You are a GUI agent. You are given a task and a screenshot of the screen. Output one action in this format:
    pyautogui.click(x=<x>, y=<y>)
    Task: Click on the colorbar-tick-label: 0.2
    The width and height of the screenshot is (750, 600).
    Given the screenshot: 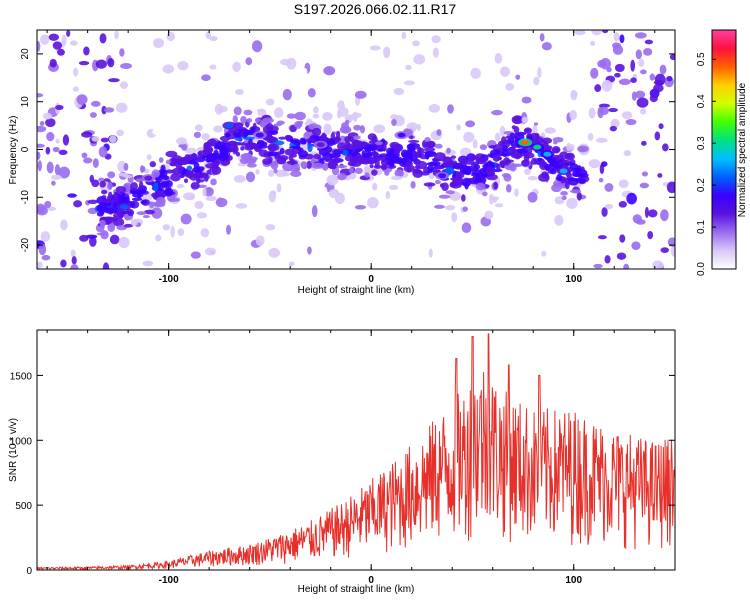 What is the action you would take?
    pyautogui.click(x=701, y=185)
    